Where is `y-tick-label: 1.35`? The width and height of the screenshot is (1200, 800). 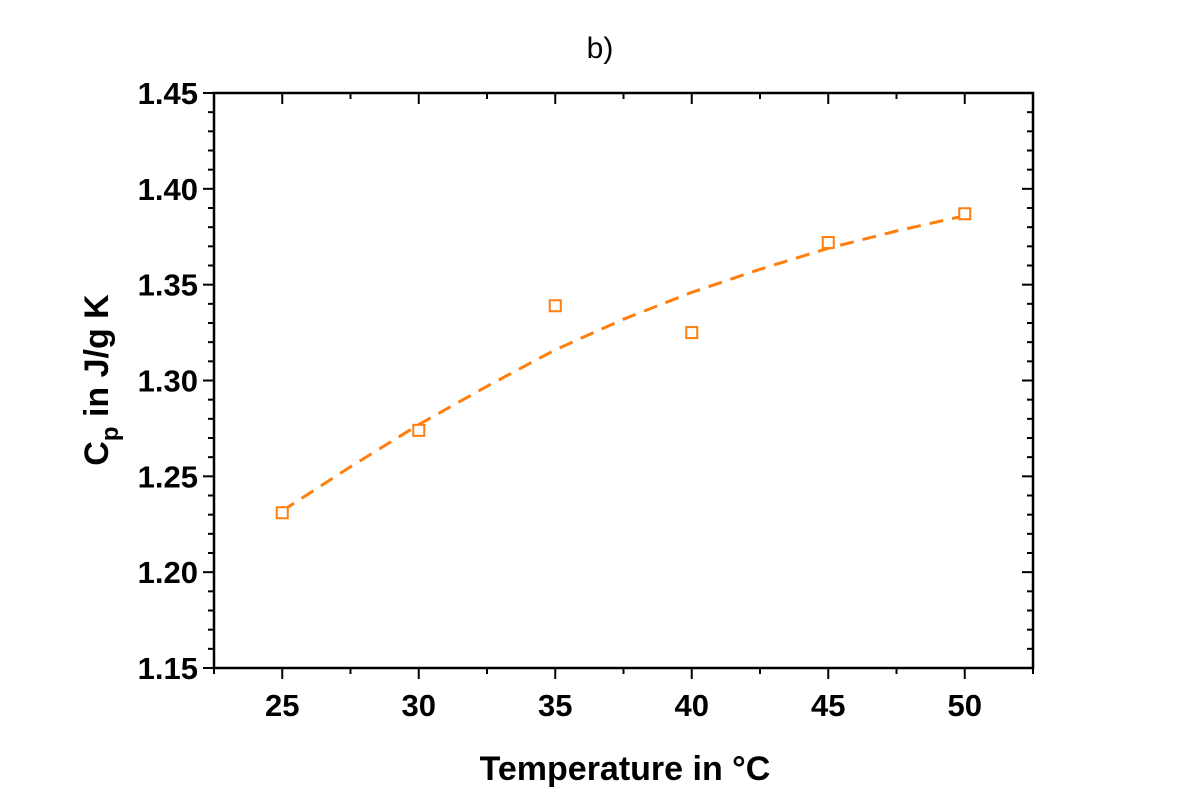
y-tick-label: 1.35 is located at coordinates (168, 285).